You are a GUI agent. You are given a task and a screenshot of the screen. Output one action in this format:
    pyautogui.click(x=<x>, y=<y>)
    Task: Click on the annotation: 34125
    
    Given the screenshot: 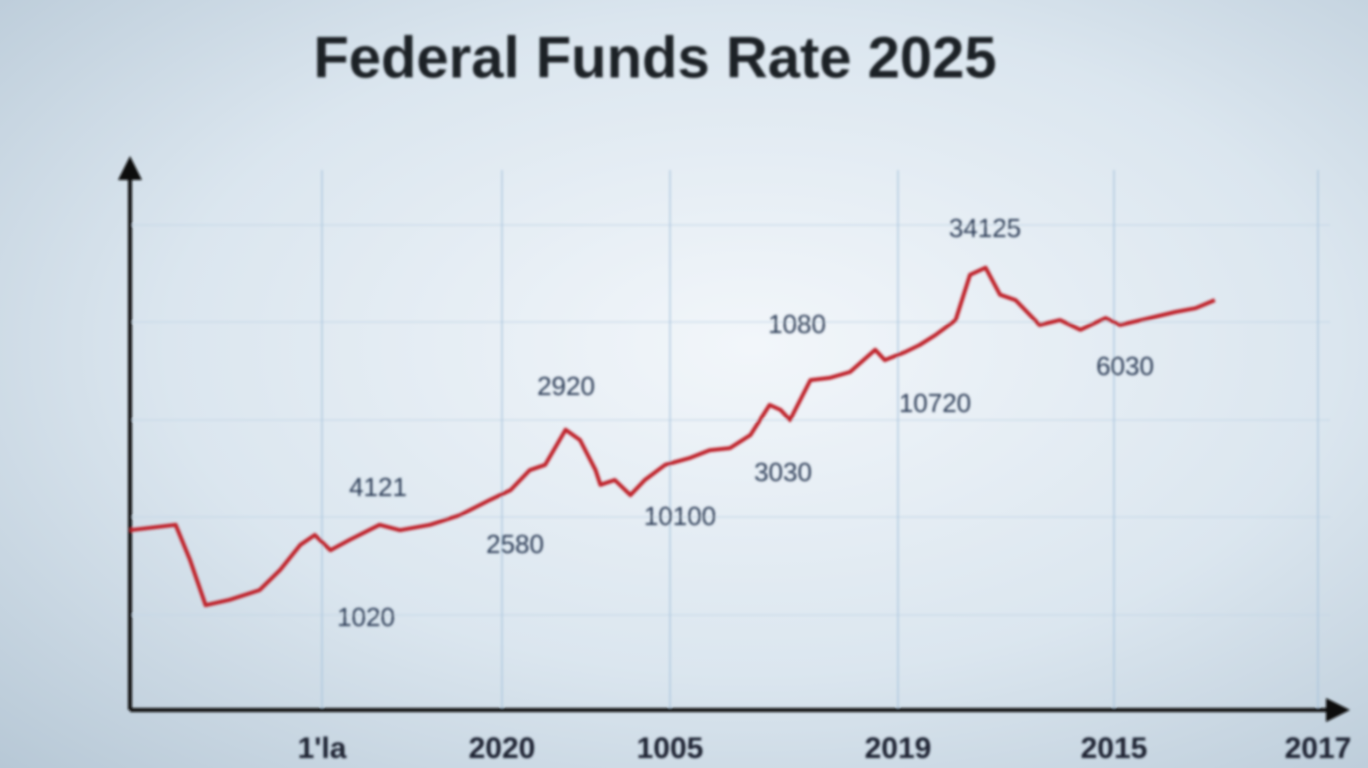 What is the action you would take?
    pyautogui.click(x=985, y=228)
    